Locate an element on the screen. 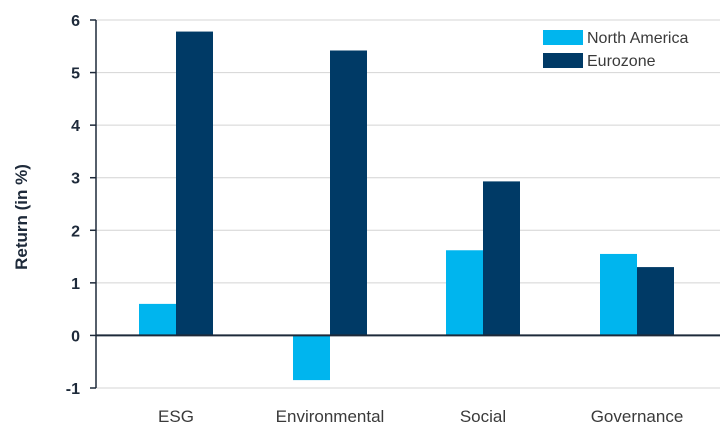 Image resolution: width=723 pixels, height=426 pixels. bar-eurozone-environmental is located at coordinates (348, 193).